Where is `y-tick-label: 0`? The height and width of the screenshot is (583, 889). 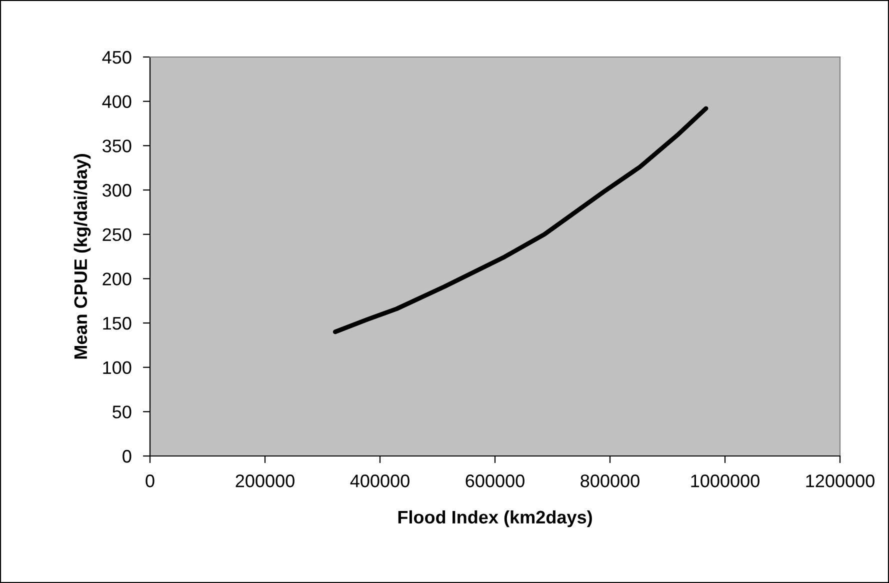 y-tick-label: 0 is located at coordinates (127, 456).